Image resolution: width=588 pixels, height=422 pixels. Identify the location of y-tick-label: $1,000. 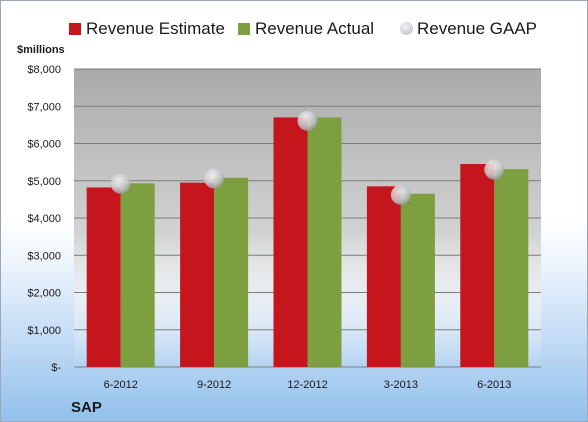
(44, 331).